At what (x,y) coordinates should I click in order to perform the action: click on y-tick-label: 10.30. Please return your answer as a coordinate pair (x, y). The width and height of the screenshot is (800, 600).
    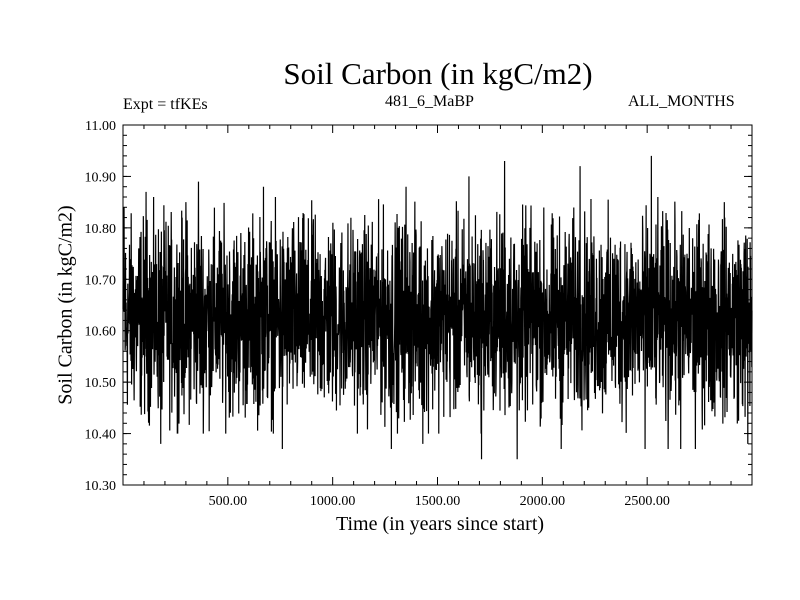
    Looking at the image, I should click on (101, 486).